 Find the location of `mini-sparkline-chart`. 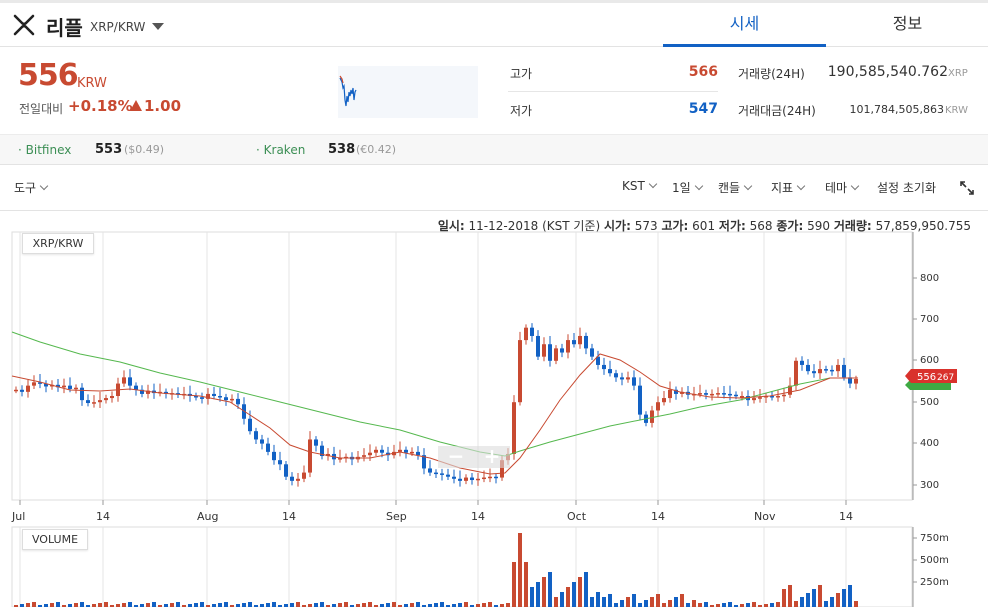

mini-sparkline-chart is located at coordinates (408, 92).